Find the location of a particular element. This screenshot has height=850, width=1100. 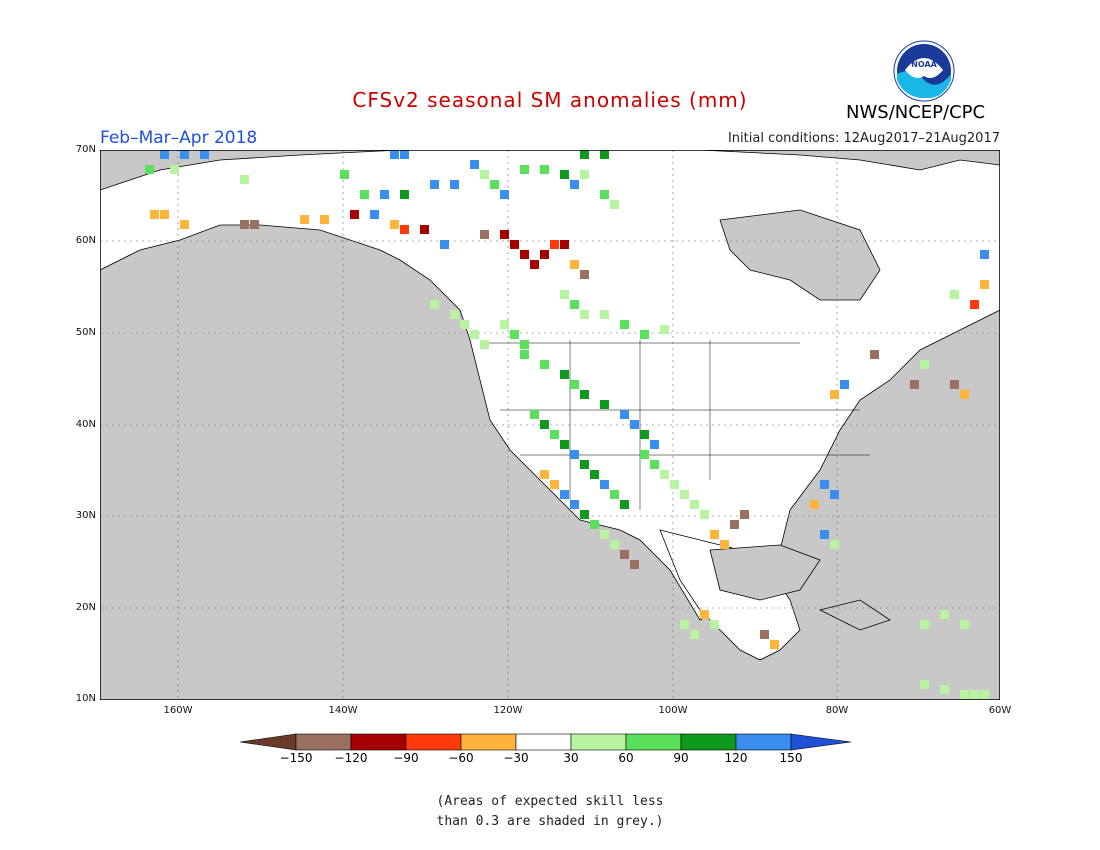

lon-label-60w: 60W is located at coordinates (1000, 710).